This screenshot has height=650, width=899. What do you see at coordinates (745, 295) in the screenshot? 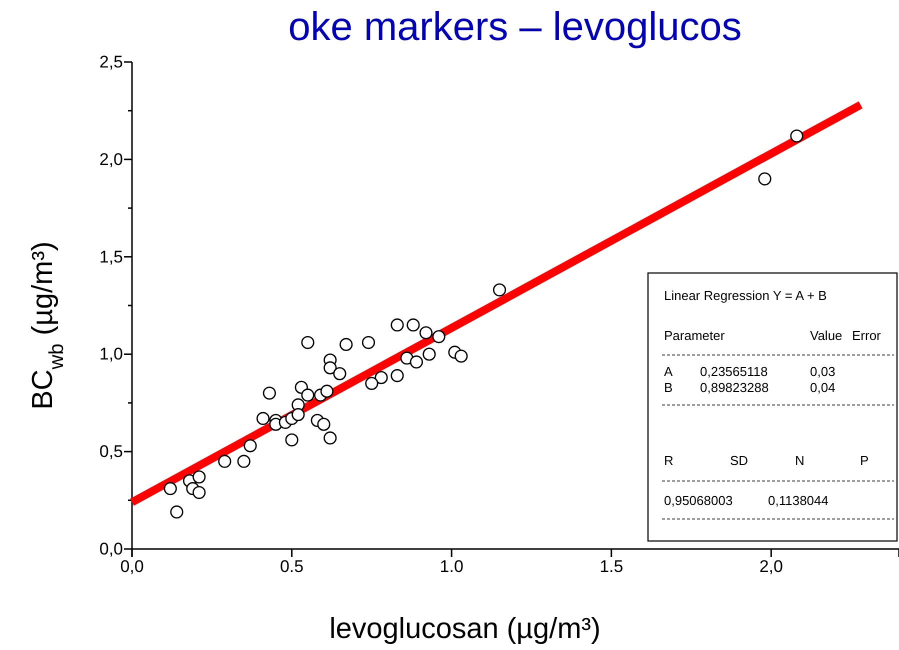
I see `annotation: Linear Regression Y = A + B` at bounding box center [745, 295].